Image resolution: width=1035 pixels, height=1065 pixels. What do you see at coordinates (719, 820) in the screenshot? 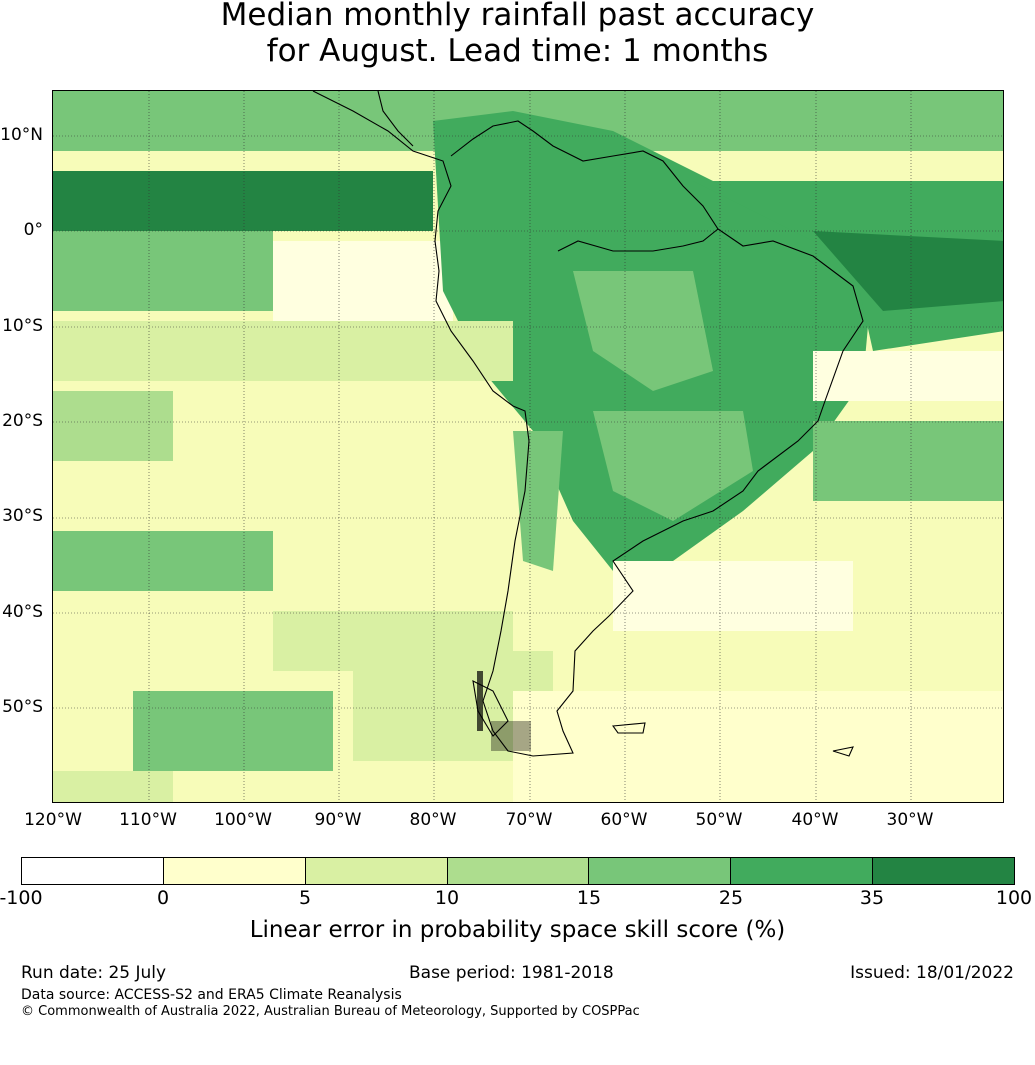
I see `lon-label-50w: 50°W` at bounding box center [719, 820].